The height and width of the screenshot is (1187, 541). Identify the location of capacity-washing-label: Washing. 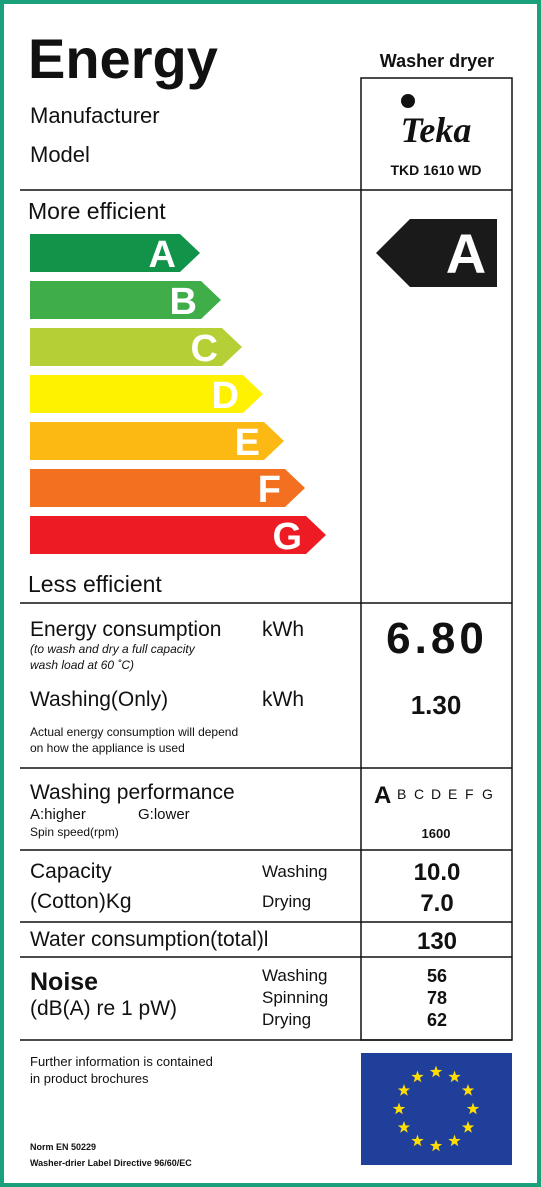
(295, 871).